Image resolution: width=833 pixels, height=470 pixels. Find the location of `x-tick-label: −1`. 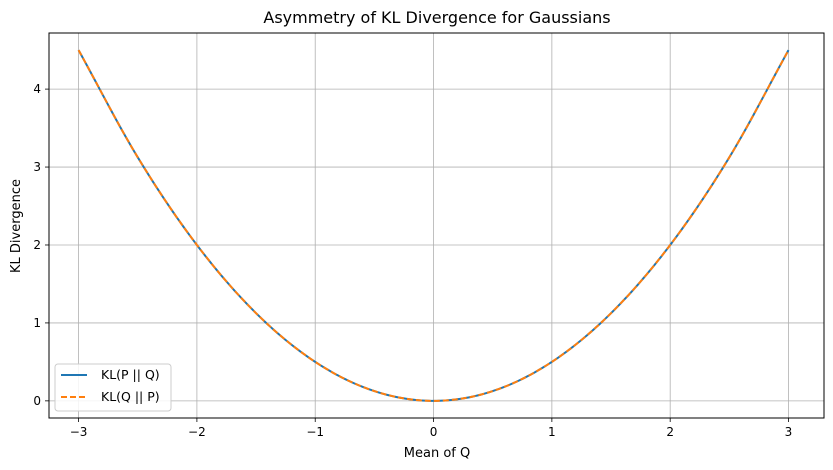

x-tick-label: −1 is located at coordinates (315, 432).